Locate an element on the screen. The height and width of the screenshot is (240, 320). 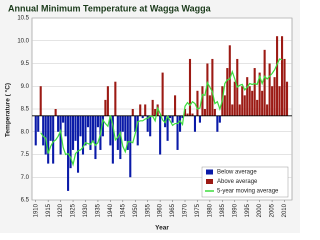
x-tick-label: 1995 is located at coordinates (248, 210).